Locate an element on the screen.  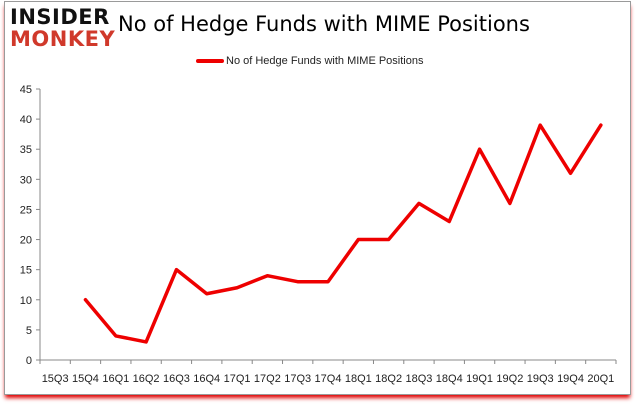
x-tick-label: 17Q4 is located at coordinates (328, 379).